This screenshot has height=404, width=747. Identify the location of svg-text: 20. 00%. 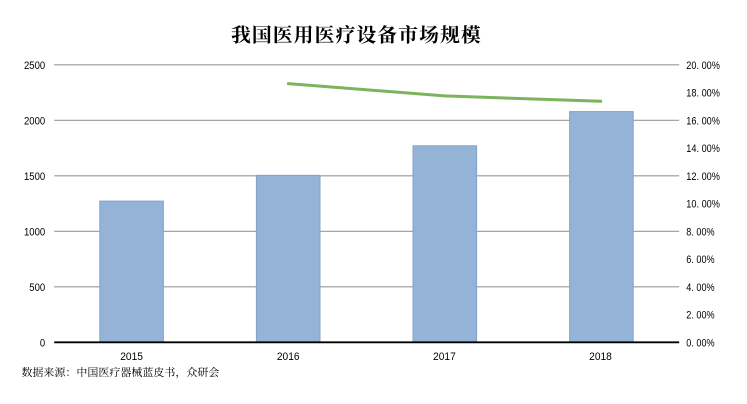
(703, 66).